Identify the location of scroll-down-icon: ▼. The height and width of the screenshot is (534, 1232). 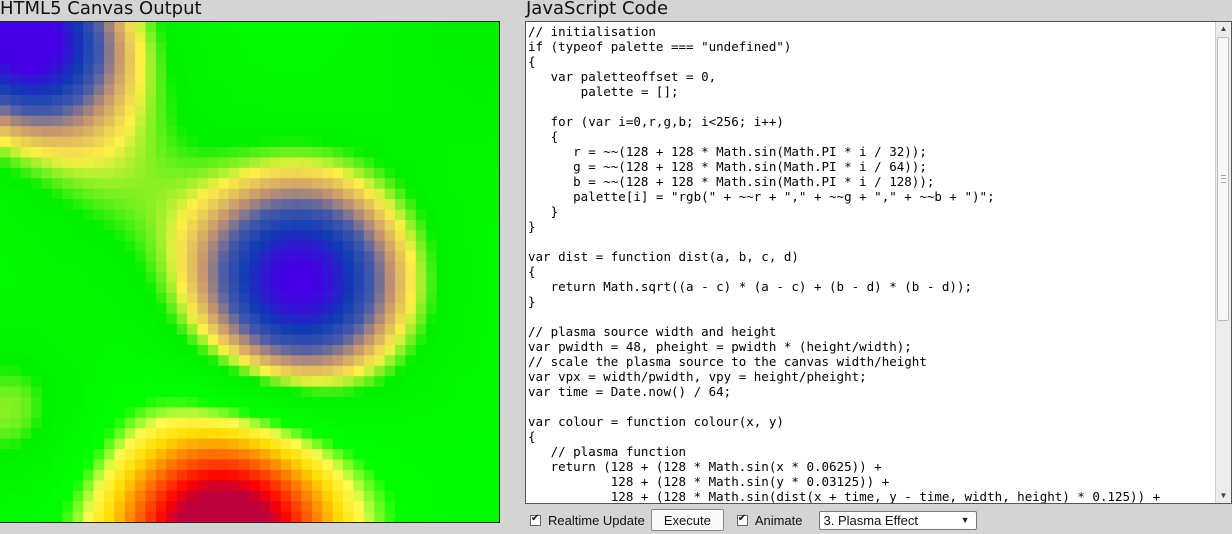
(1223, 495).